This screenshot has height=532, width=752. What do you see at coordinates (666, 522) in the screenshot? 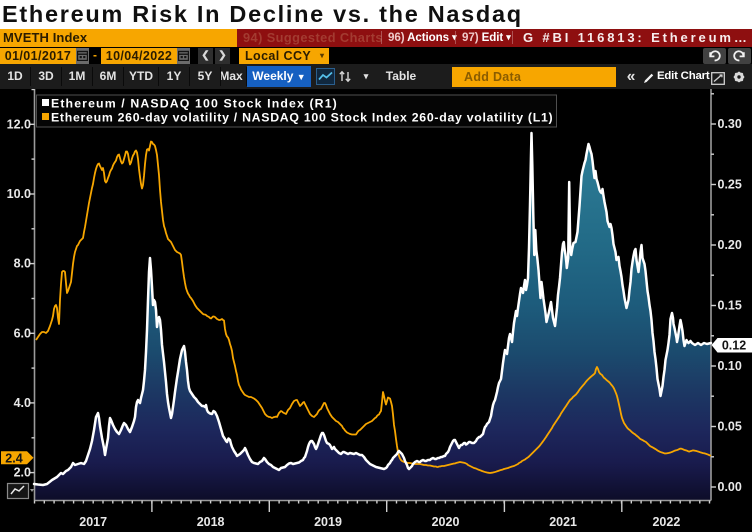
I see `svg-text: 2022` at bounding box center [666, 522].